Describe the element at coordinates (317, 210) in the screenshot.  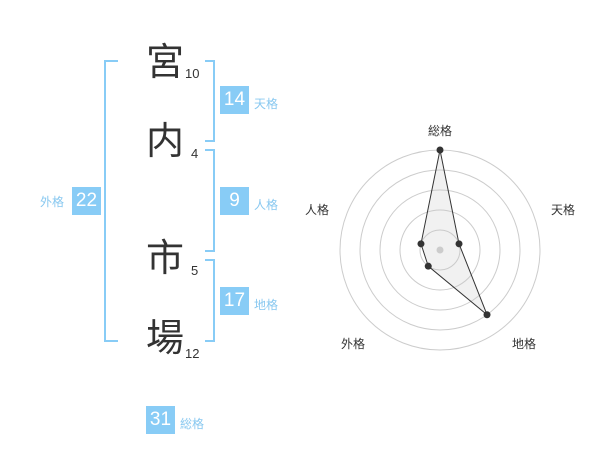
I see `radar-label-jinkaku: 人格` at that location.